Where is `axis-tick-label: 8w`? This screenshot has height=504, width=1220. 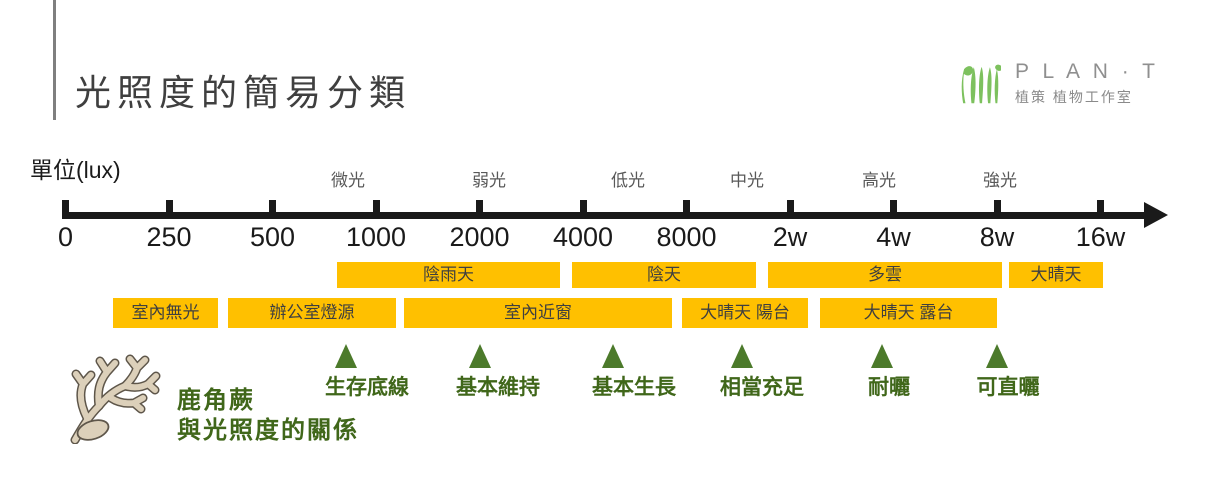
axis-tick-label: 8w is located at coordinates (997, 237).